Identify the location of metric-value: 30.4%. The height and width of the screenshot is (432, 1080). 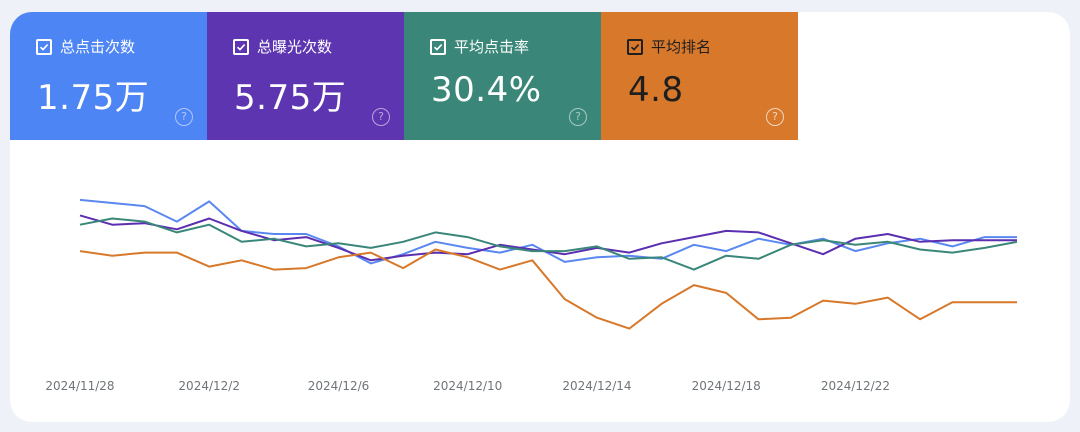
(486, 90).